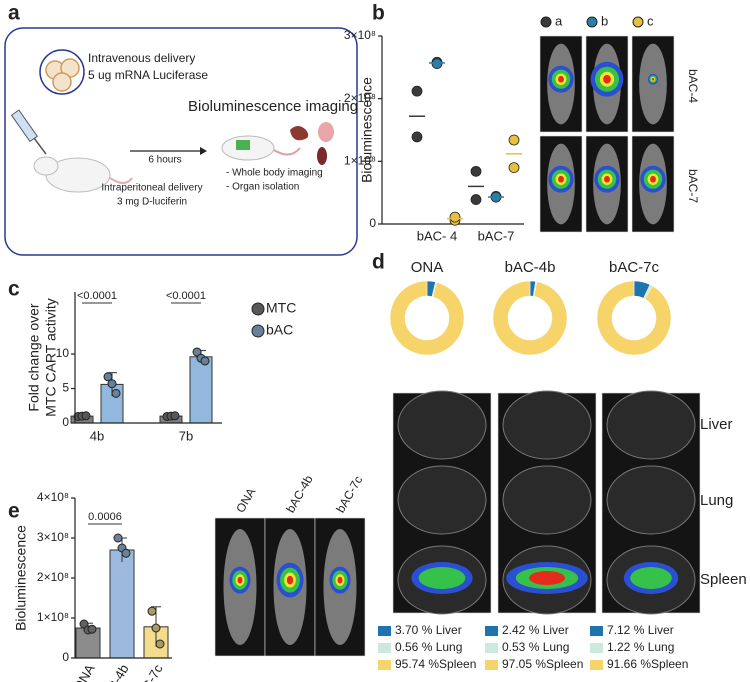 This screenshot has width=750, height=682. I want to click on diagram-text: 3 mg D-luciferin, so click(152, 202).